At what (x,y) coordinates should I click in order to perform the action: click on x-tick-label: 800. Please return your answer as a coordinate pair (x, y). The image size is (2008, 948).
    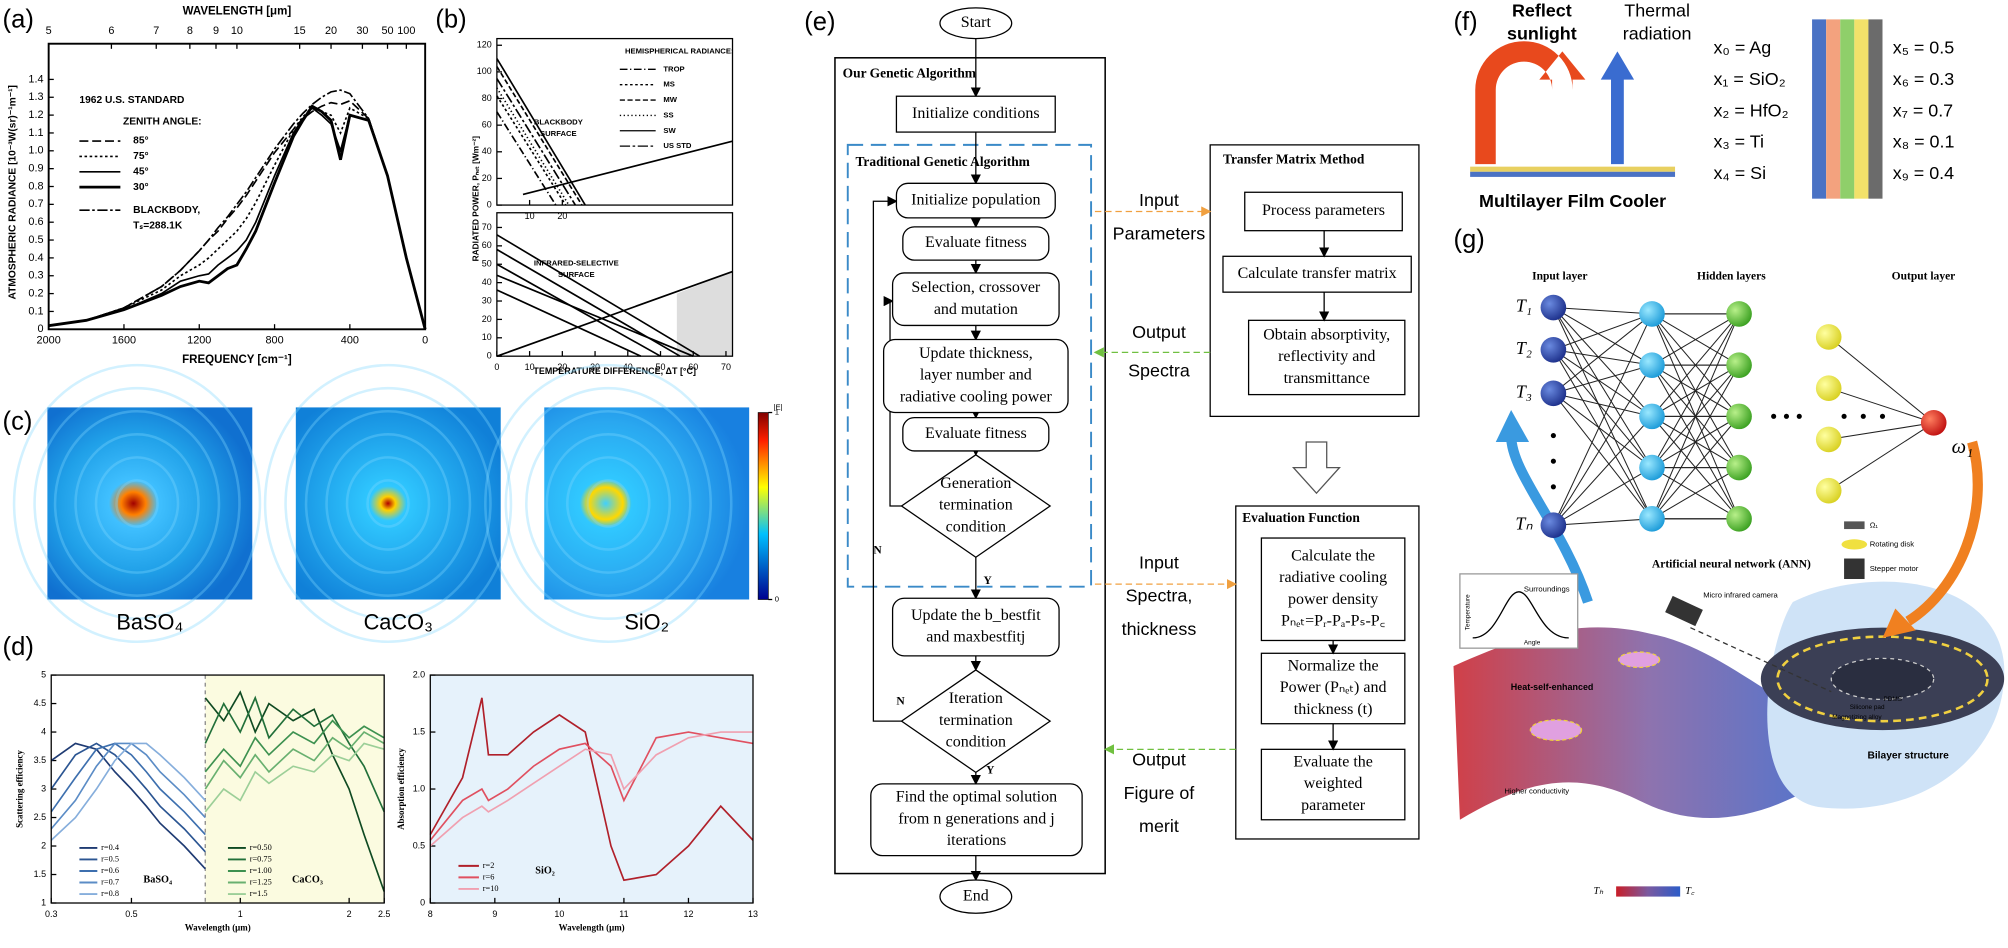
    Looking at the image, I should click on (274, 341).